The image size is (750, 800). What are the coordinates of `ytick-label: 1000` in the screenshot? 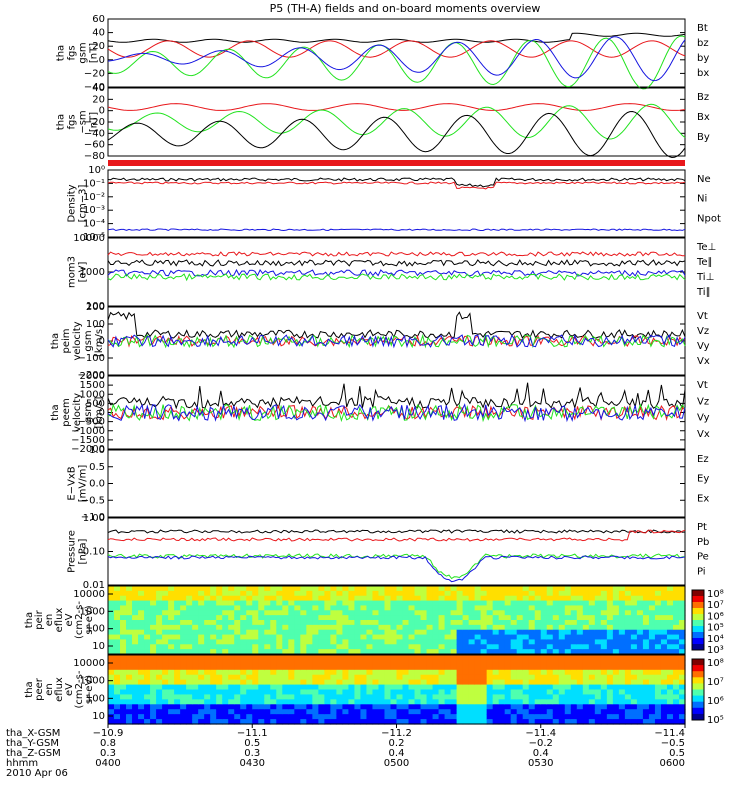 It's located at (92, 681).